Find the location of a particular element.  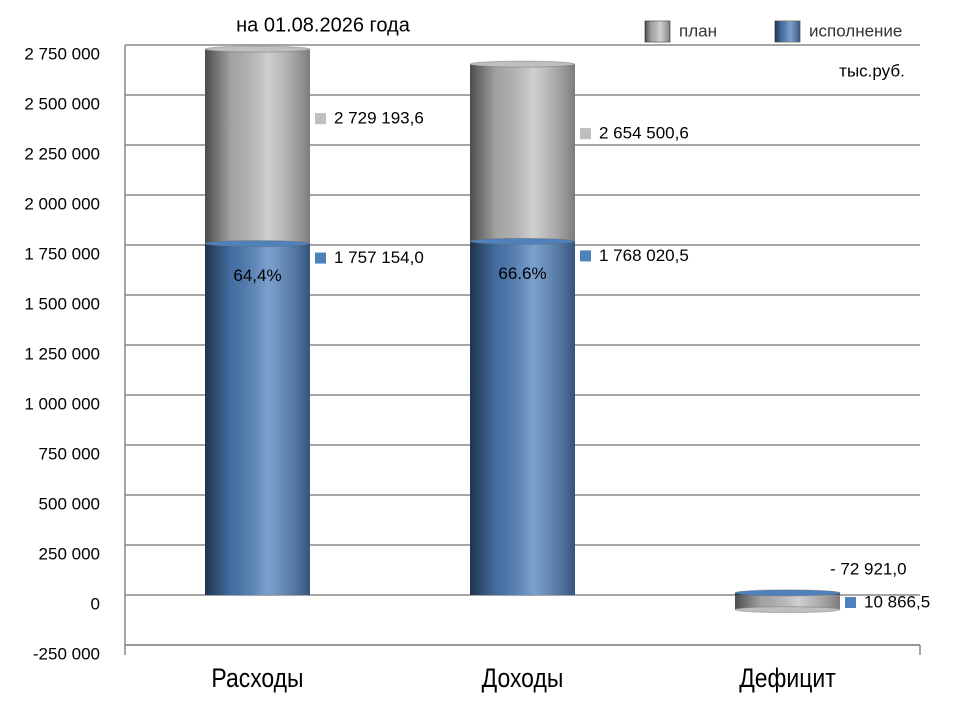

value-label: - 72 921,0 is located at coordinates (868, 568).